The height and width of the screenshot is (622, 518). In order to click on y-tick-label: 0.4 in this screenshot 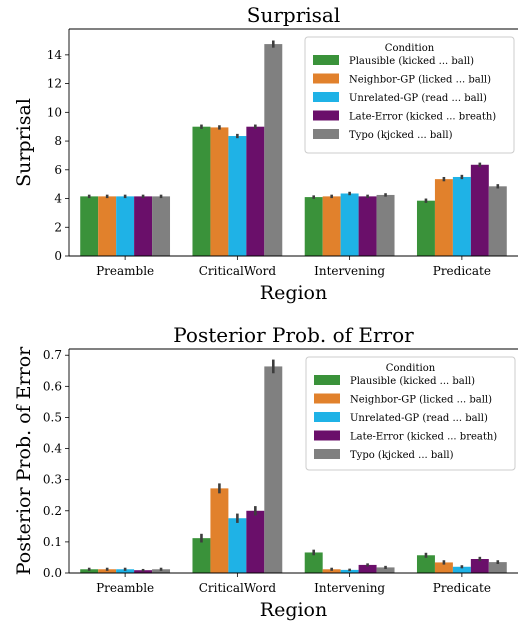, I will do `click(52, 449)`.